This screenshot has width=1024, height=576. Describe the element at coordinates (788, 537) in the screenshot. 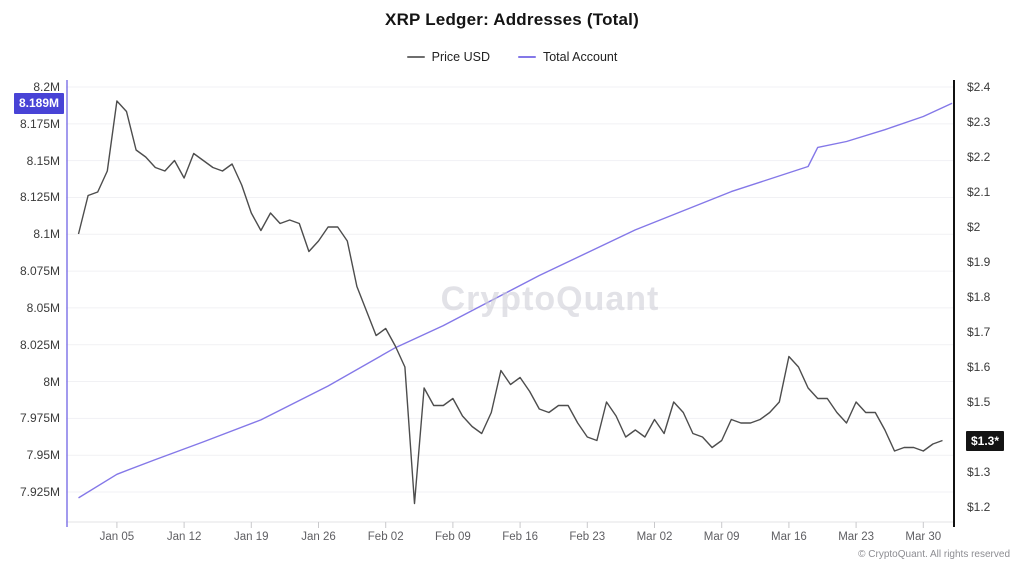

I see `x-axis-tick-label: Mar 16` at that location.